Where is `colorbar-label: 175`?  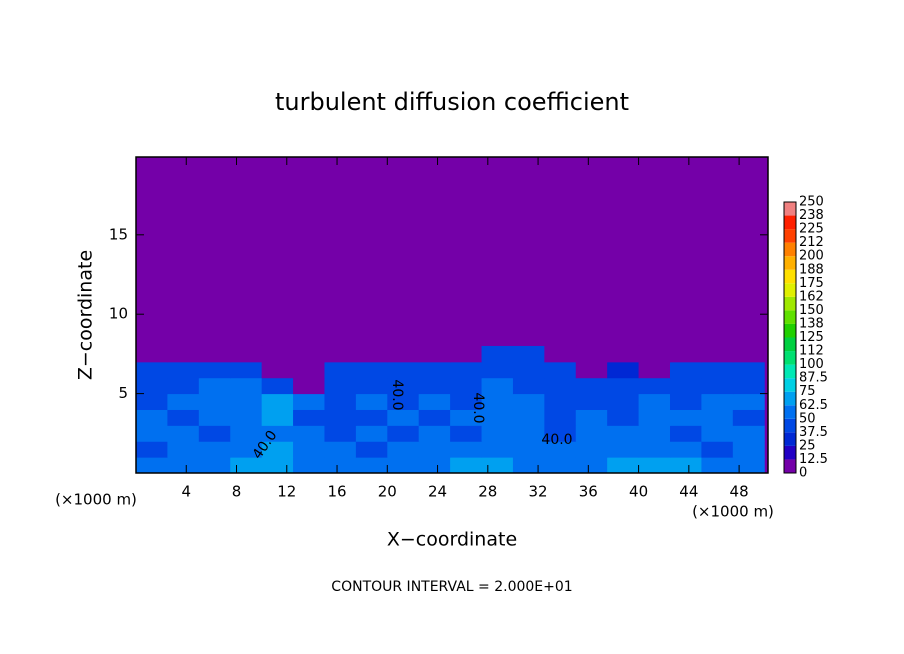
colorbar-label: 175 is located at coordinates (811, 283).